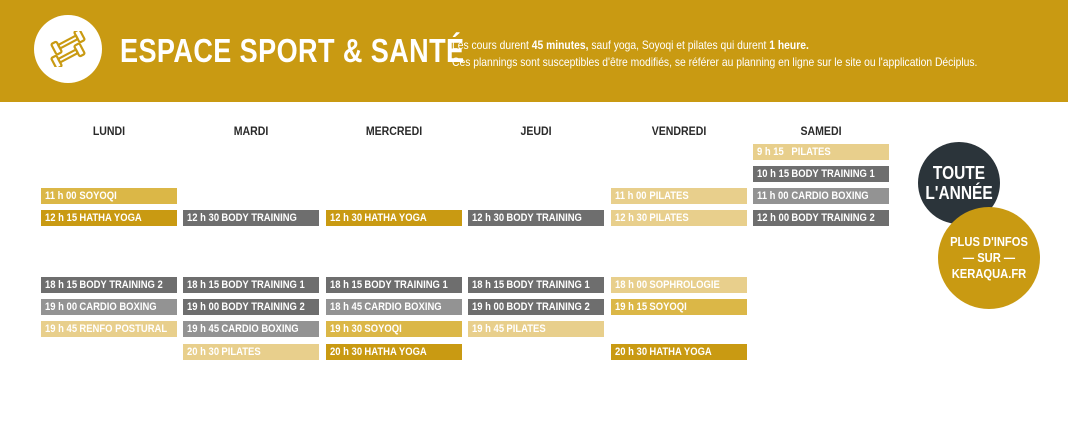 The width and height of the screenshot is (1068, 443). What do you see at coordinates (394, 218) in the screenshot?
I see `class-slot: 12 h 30 HATHA YOGA` at bounding box center [394, 218].